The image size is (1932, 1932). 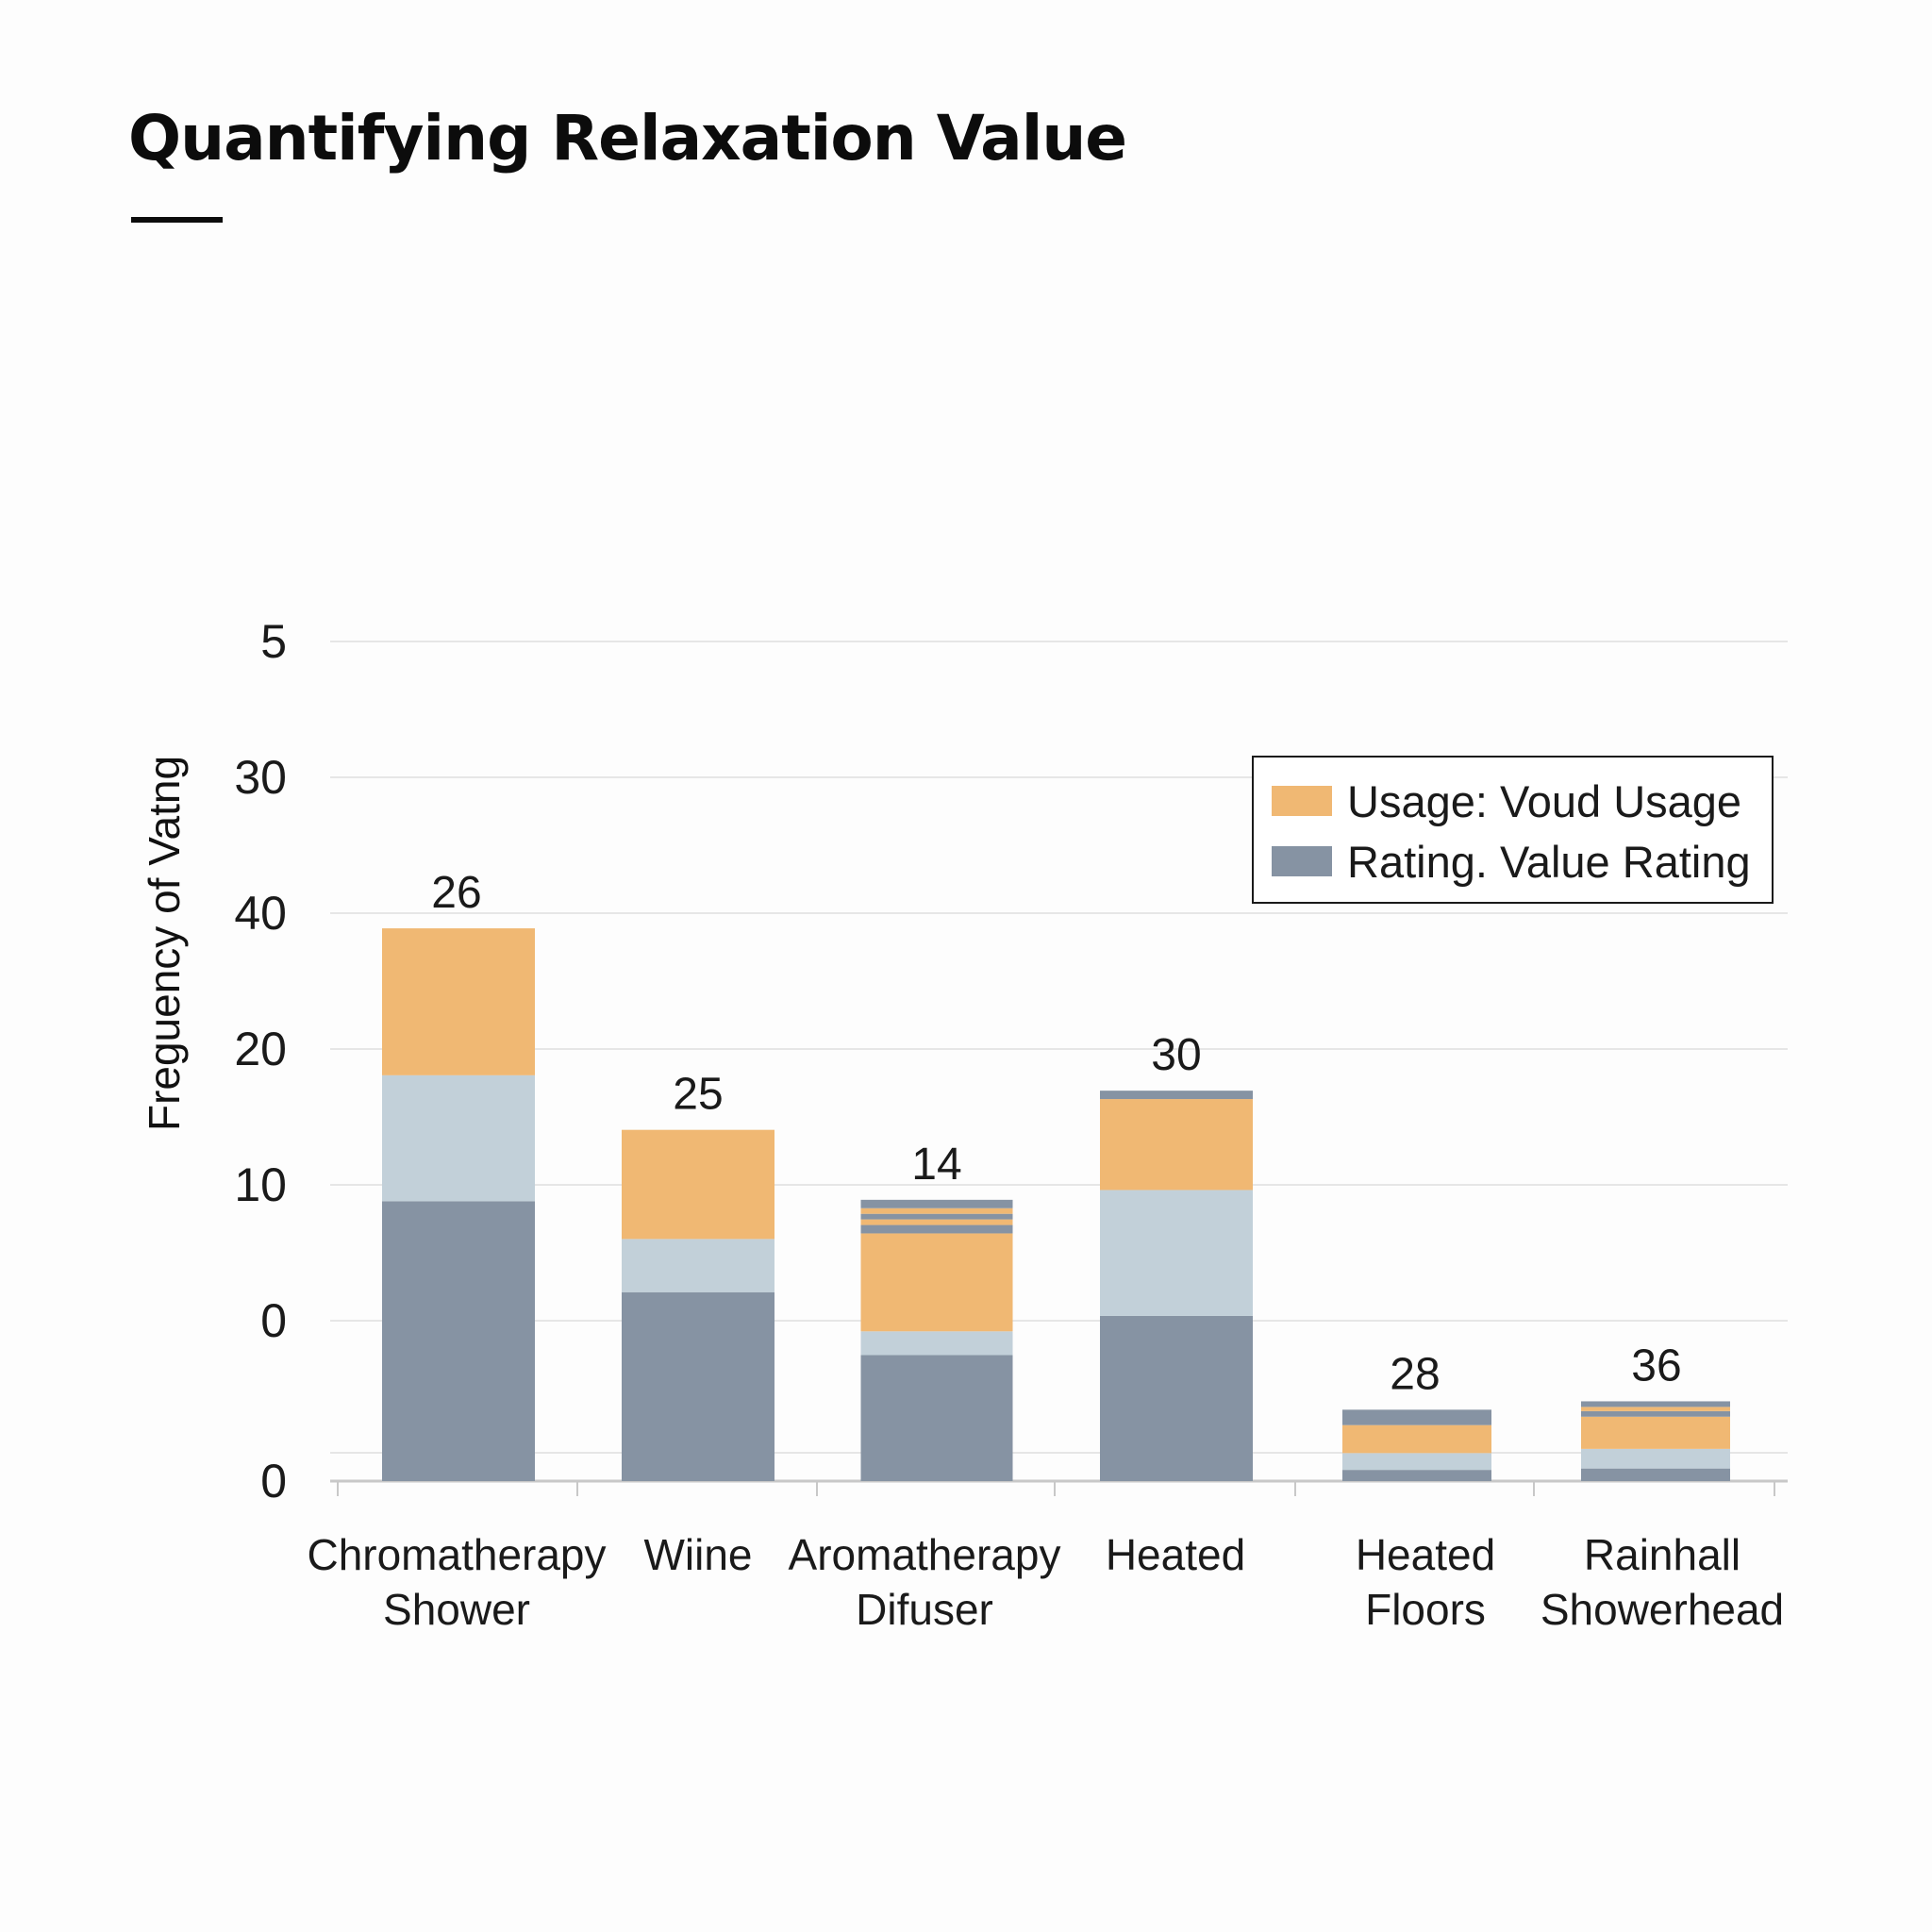 What do you see at coordinates (1059, 1488) in the screenshot?
I see `x-axis` at bounding box center [1059, 1488].